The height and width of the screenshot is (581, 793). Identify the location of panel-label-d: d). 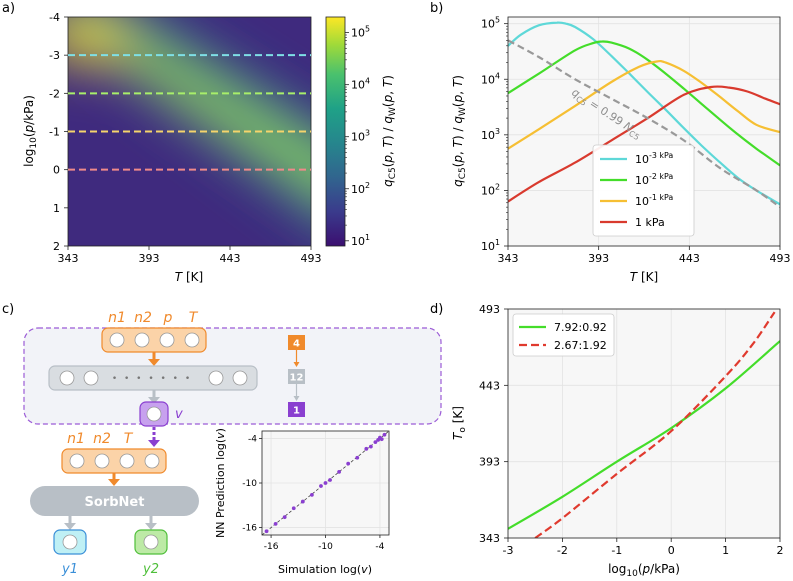
(436, 309).